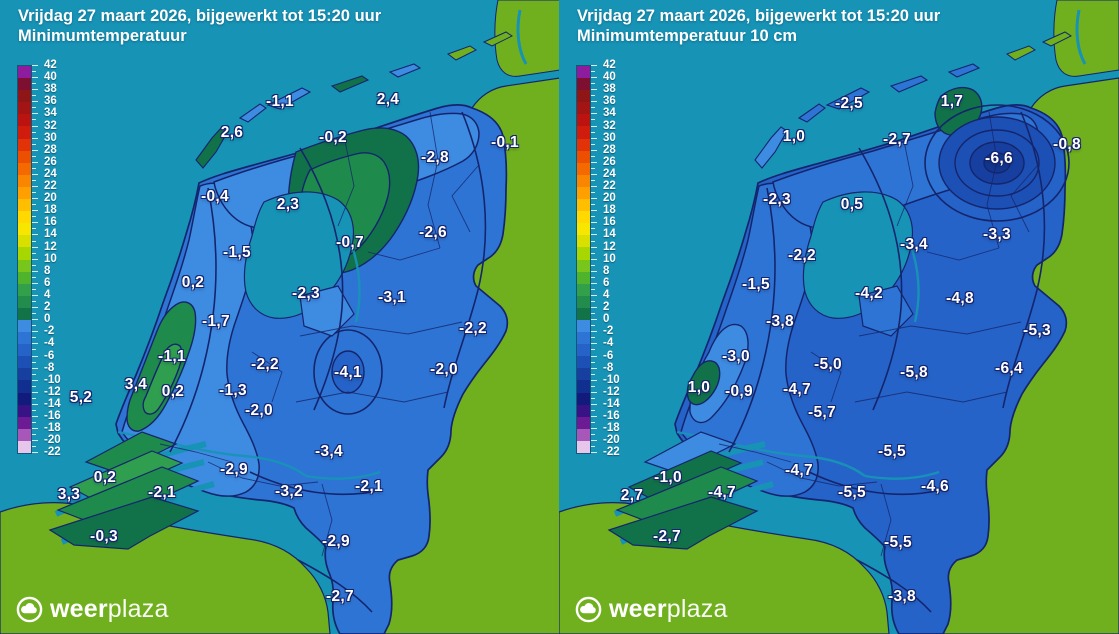  I want to click on temperature-zone, so click(162, 379).